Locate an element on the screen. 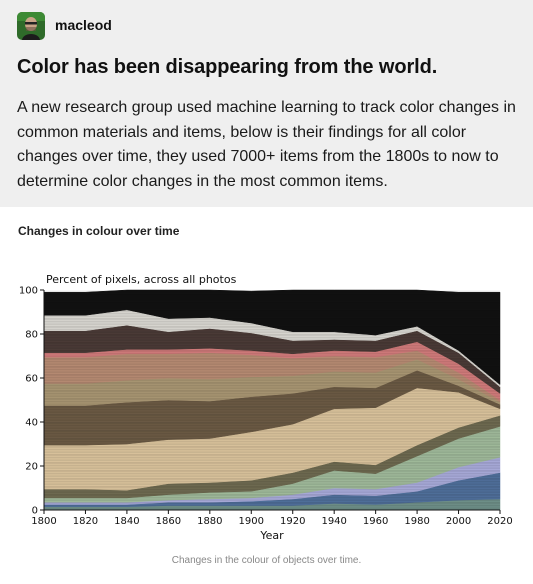  x-tick-label-2000: 2000 is located at coordinates (458, 521).